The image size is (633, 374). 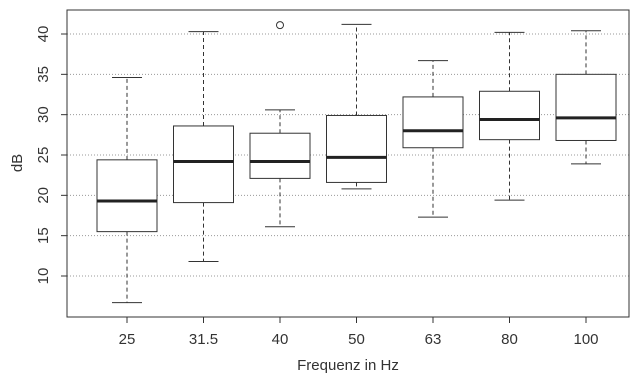 I want to click on x-tick-label: 80, so click(x=509, y=339).